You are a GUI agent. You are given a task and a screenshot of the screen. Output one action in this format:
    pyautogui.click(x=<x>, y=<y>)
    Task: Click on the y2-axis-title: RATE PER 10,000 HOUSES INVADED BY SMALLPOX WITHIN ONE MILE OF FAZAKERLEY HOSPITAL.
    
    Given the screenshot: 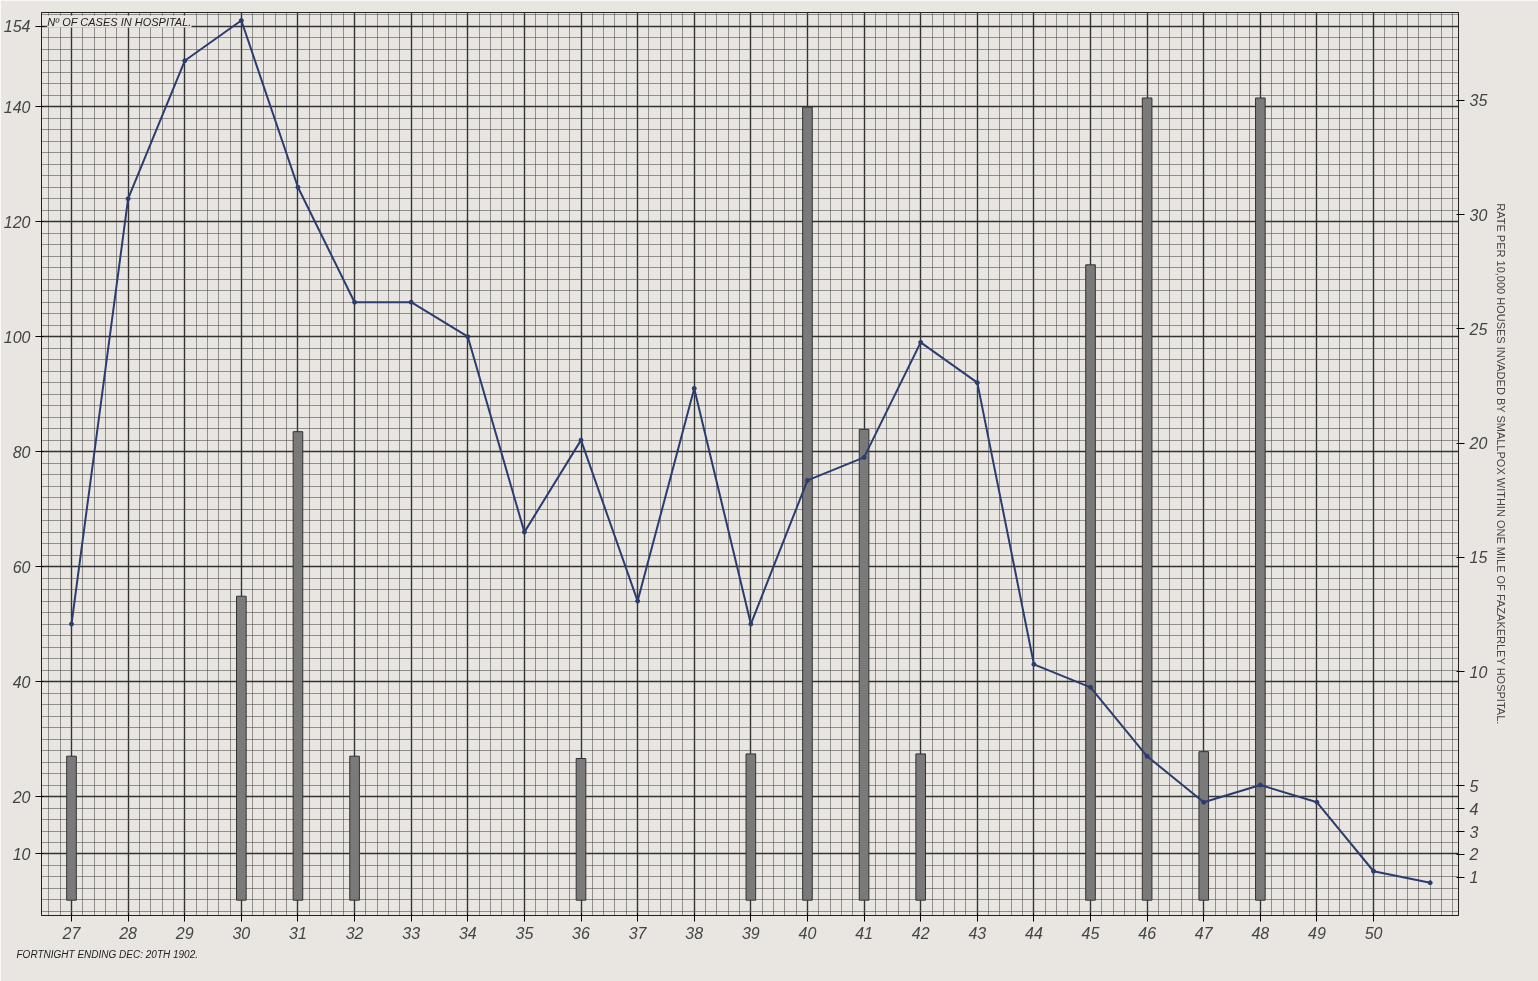 What is the action you would take?
    pyautogui.click(x=1501, y=464)
    